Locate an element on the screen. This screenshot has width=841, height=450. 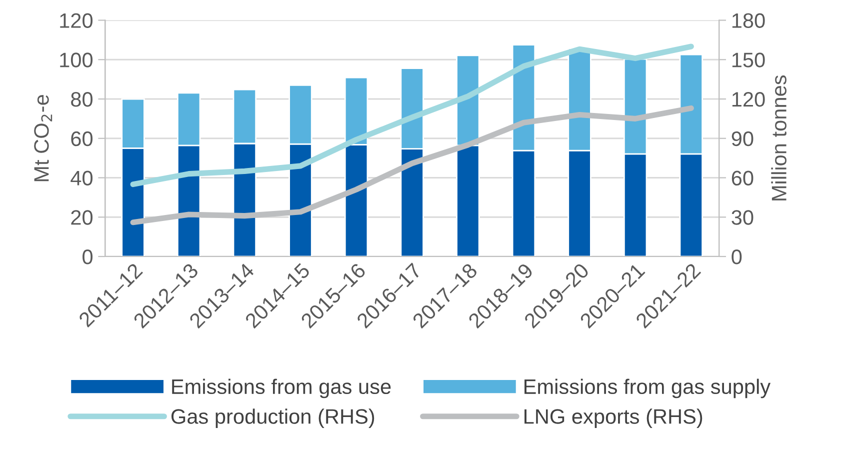
y2-tick-label: 0 is located at coordinates (737, 257).